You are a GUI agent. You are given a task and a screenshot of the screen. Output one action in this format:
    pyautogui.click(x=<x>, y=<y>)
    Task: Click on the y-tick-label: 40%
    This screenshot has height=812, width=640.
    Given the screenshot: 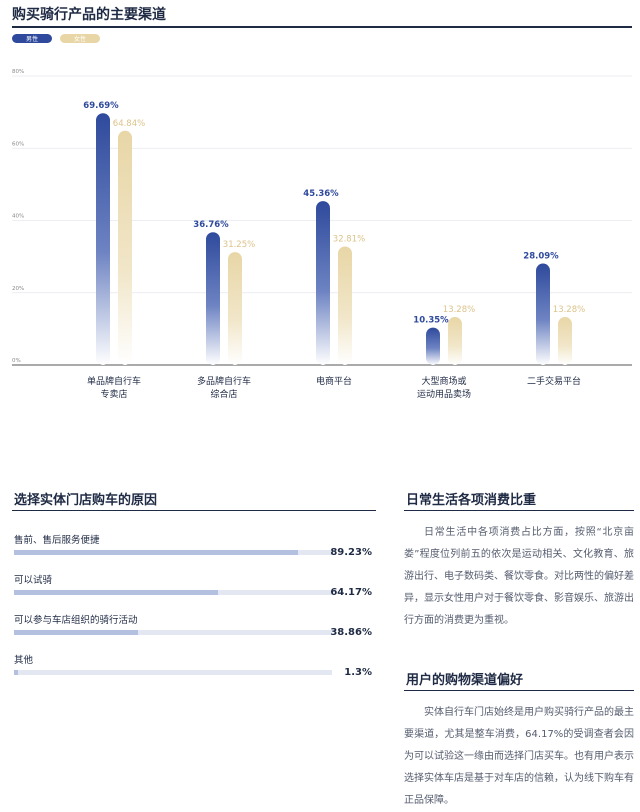 What is the action you would take?
    pyautogui.click(x=18, y=217)
    